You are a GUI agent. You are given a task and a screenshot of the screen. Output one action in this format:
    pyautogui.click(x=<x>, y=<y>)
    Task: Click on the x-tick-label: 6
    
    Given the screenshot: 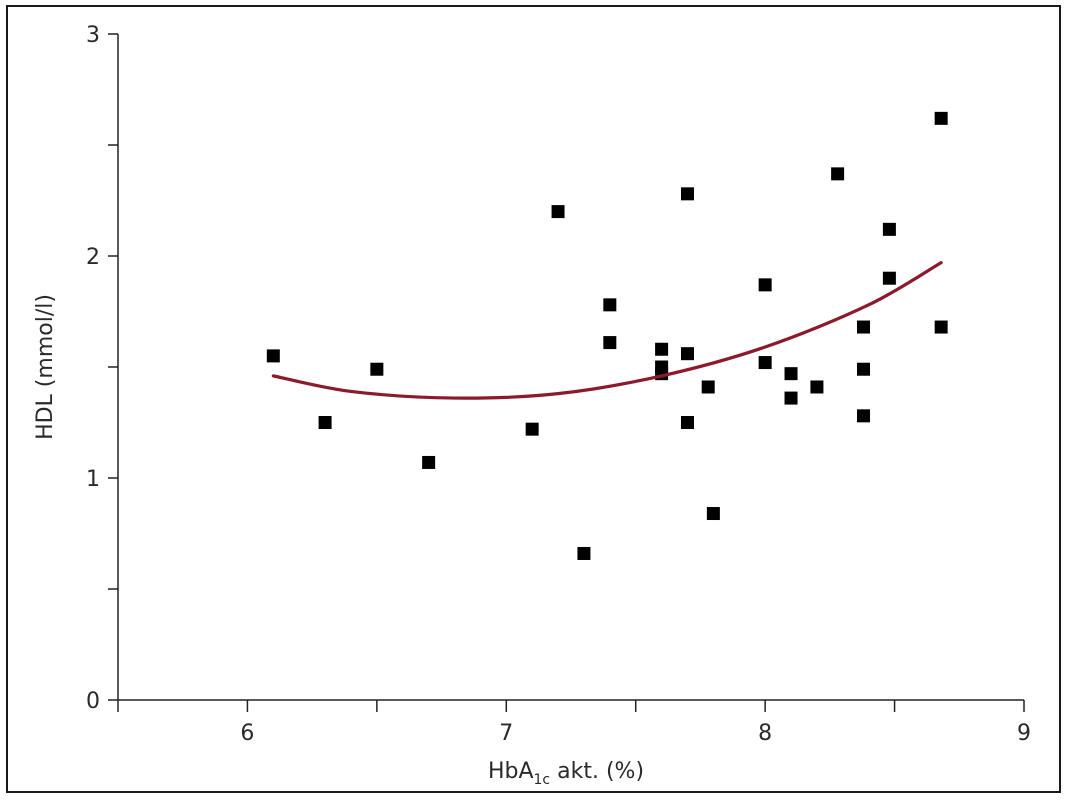 What is the action you would take?
    pyautogui.click(x=247, y=733)
    